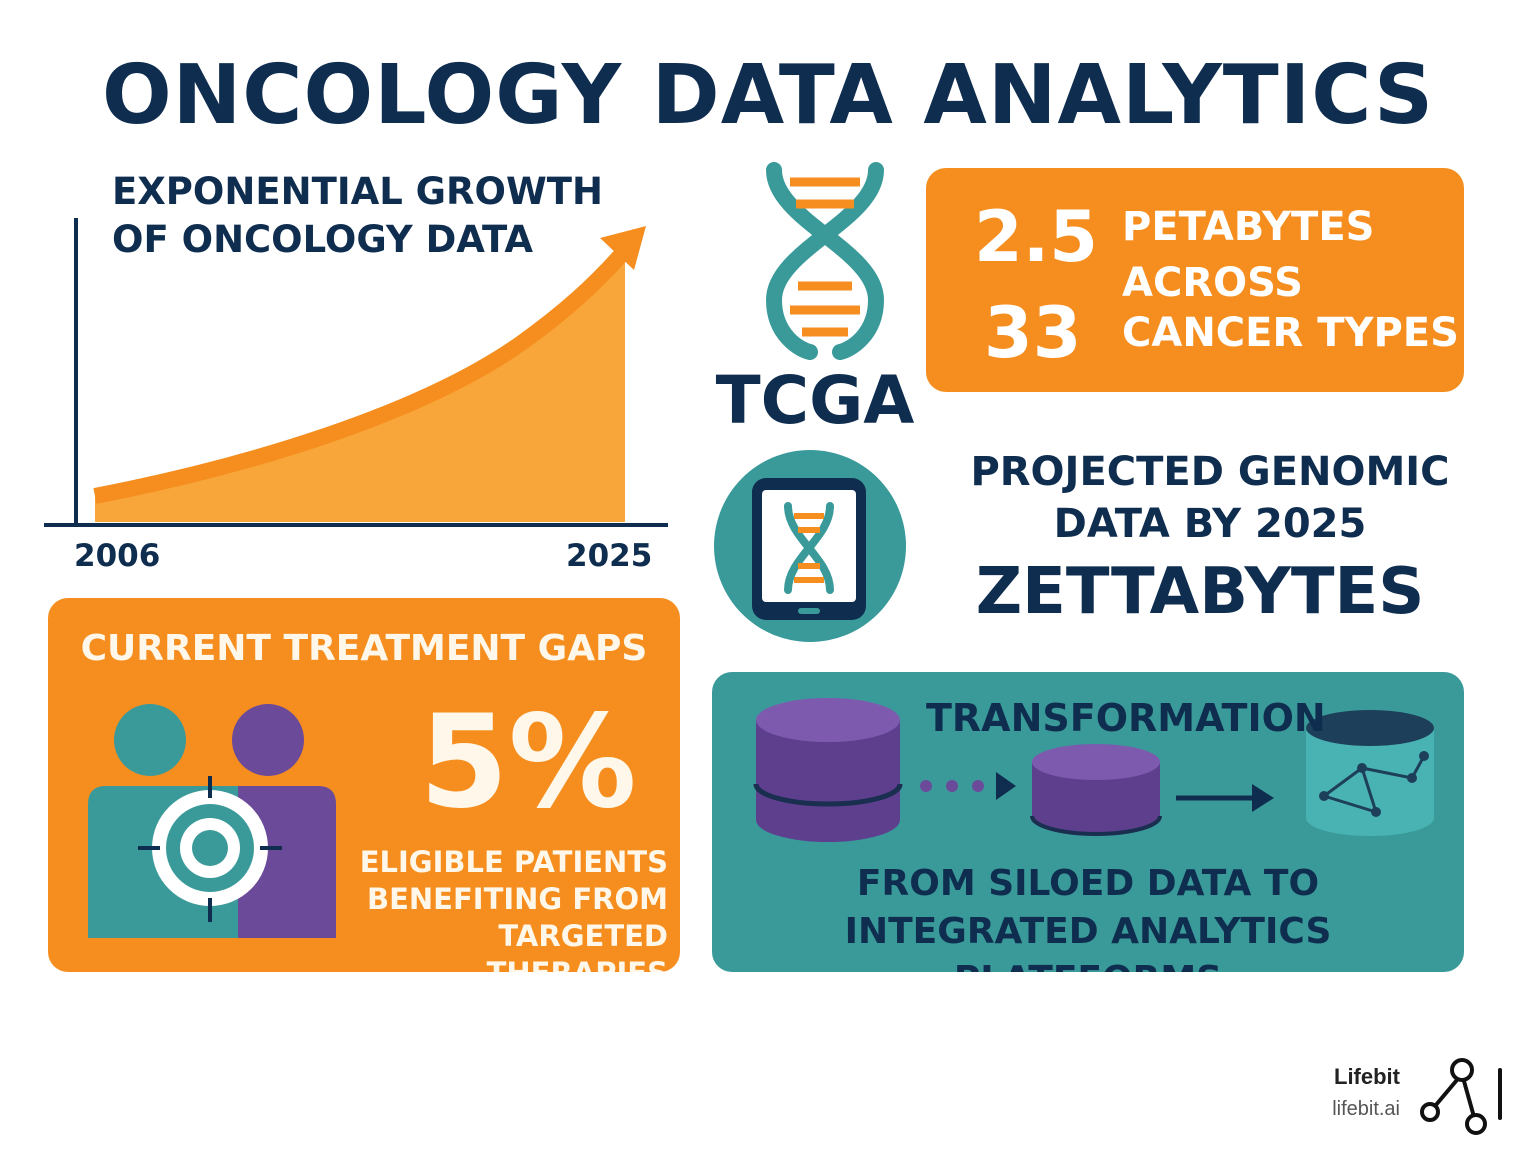  I want to click on petabytes-value: 2.5, so click(1036, 237).